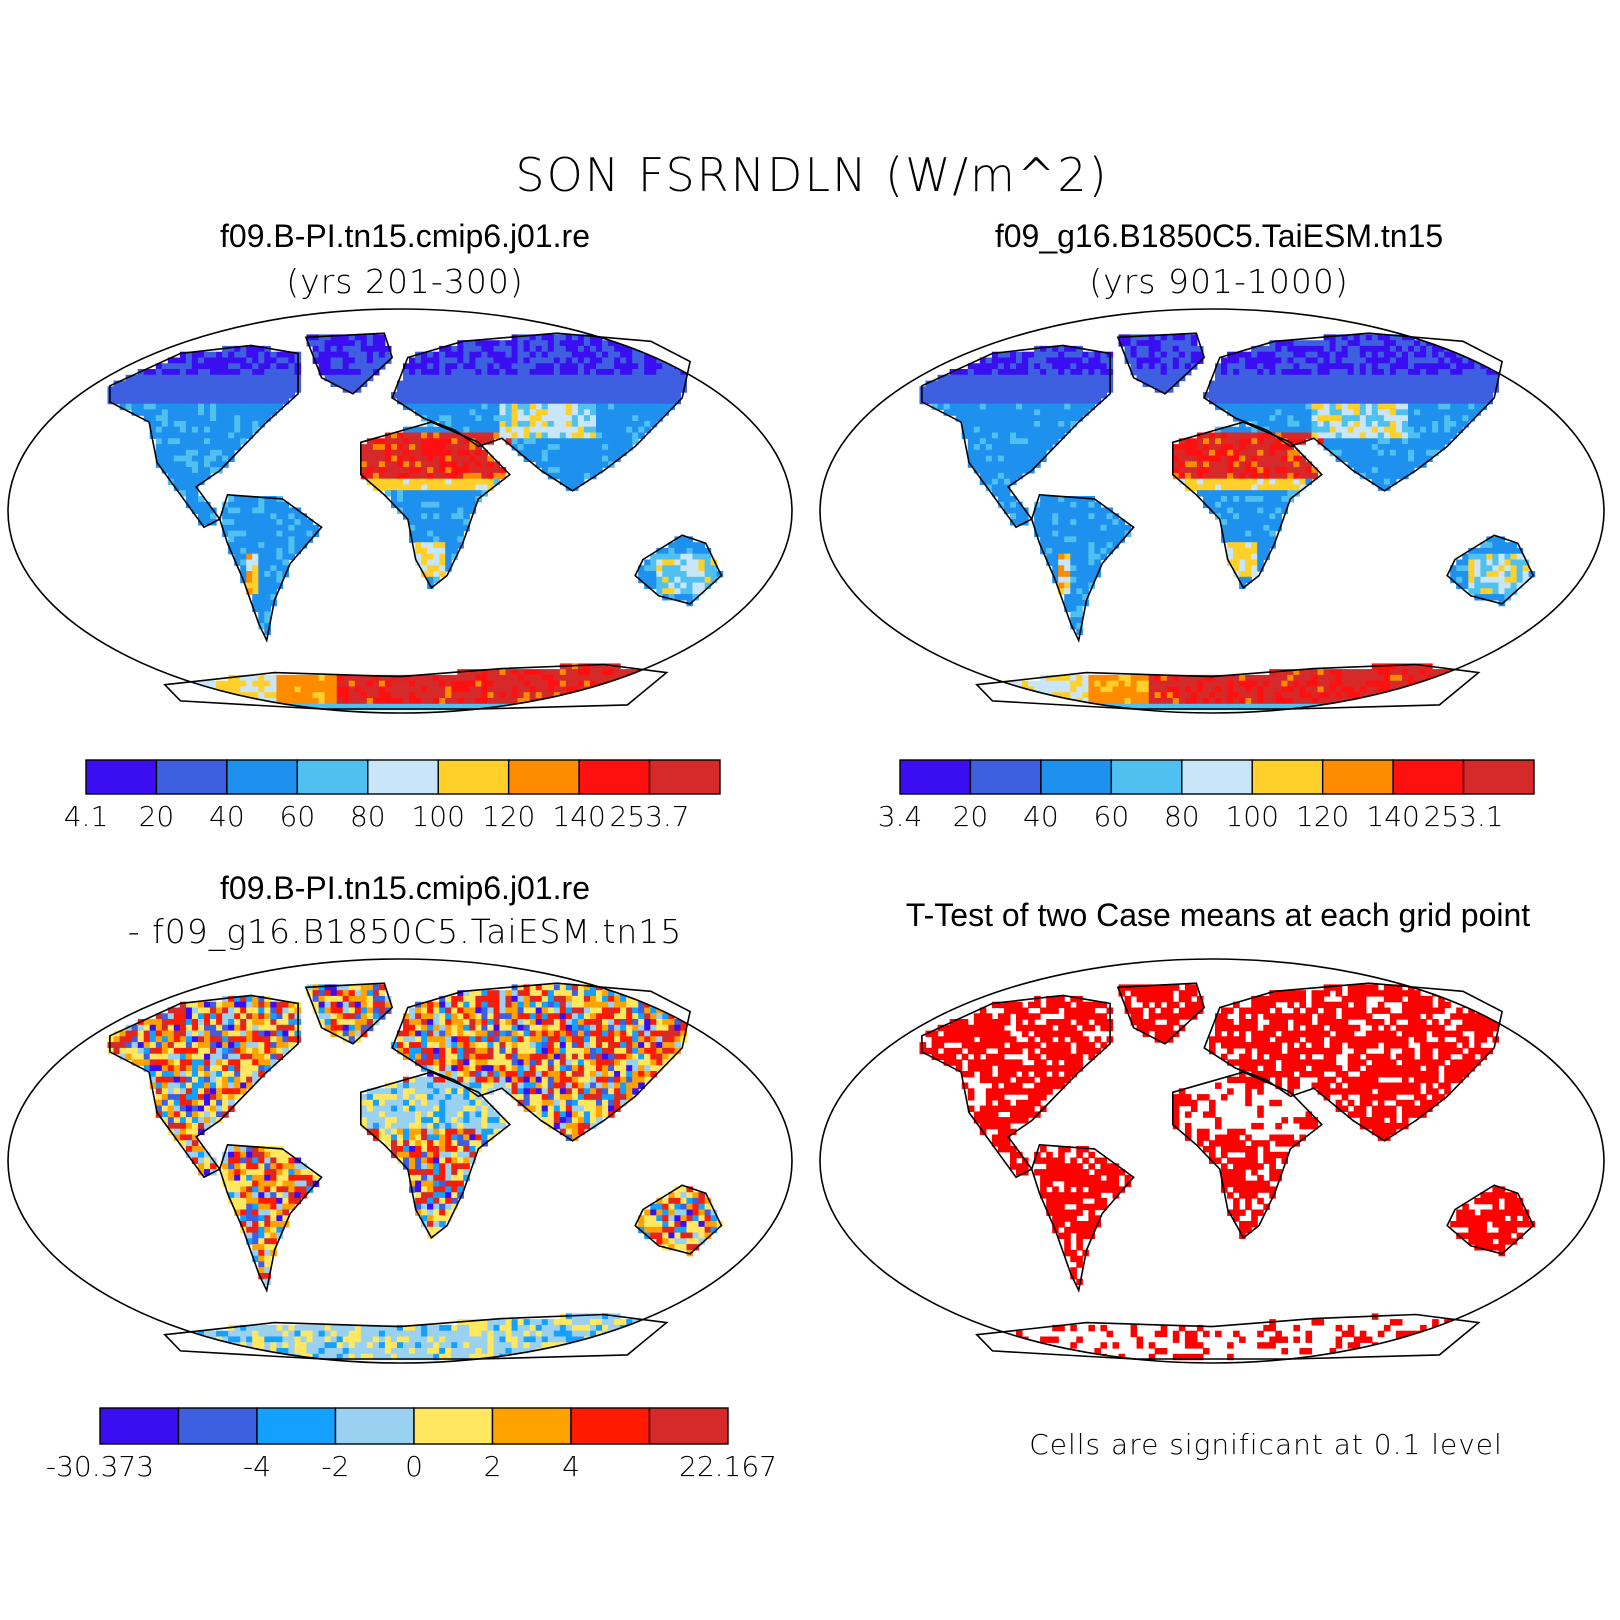 The height and width of the screenshot is (1620, 1620). What do you see at coordinates (900, 816) in the screenshot?
I see `colorbar-tick-label: 3.4` at bounding box center [900, 816].